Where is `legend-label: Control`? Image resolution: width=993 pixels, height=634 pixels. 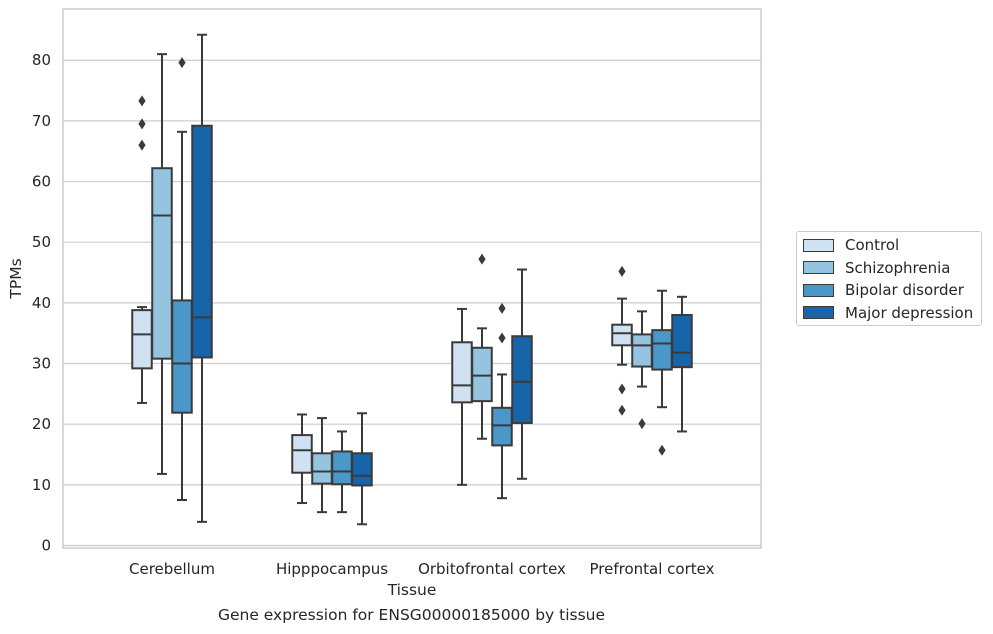
legend-label: Control is located at coordinates (872, 245).